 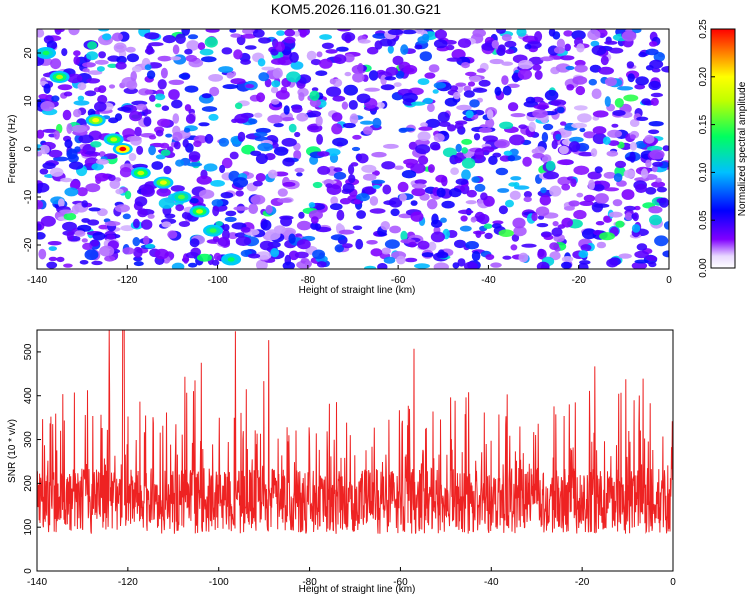 I want to click on colorbar-tick-label: 0.05, so click(x=703, y=220).